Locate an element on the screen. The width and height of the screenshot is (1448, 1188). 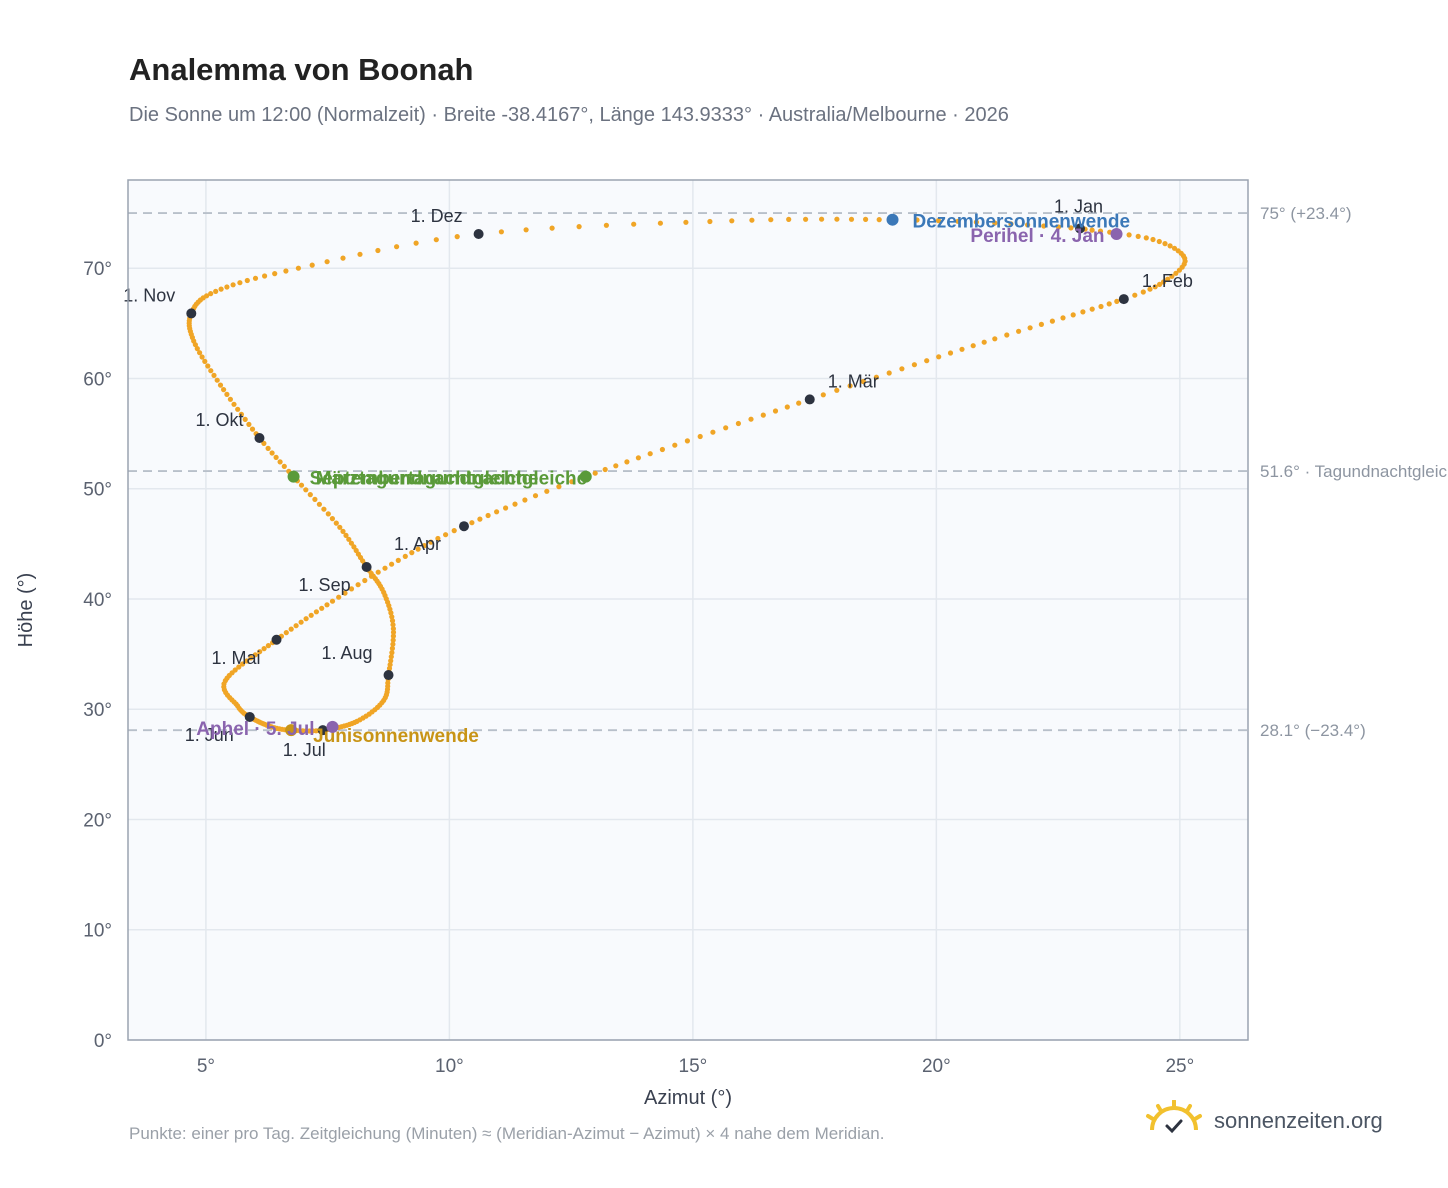
y-tick-label: 40° is located at coordinates (97, 600).